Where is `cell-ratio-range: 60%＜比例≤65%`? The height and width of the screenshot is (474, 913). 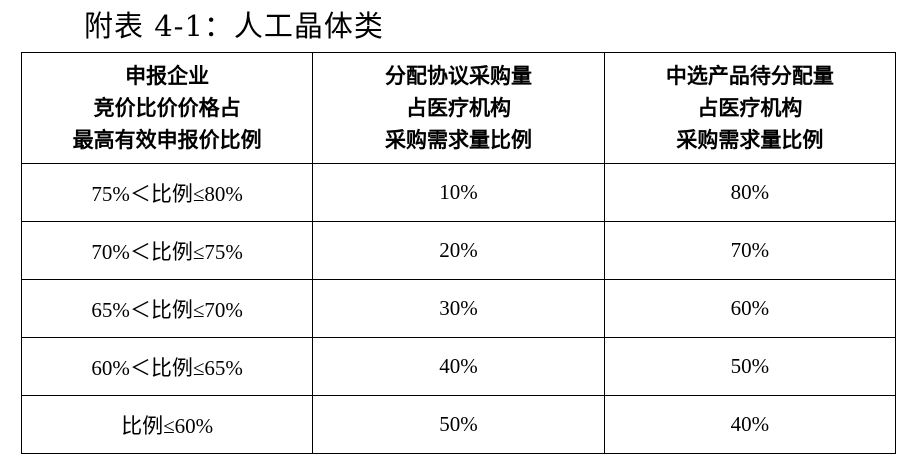
cell-ratio-range: 60%＜比例≤65% is located at coordinates (167, 366).